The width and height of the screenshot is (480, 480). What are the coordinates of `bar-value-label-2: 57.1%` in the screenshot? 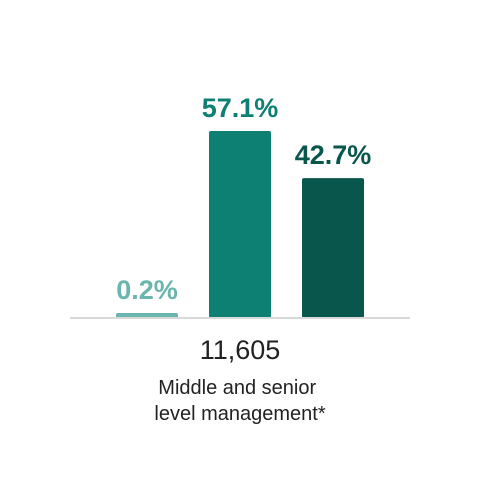 It's located at (240, 108).